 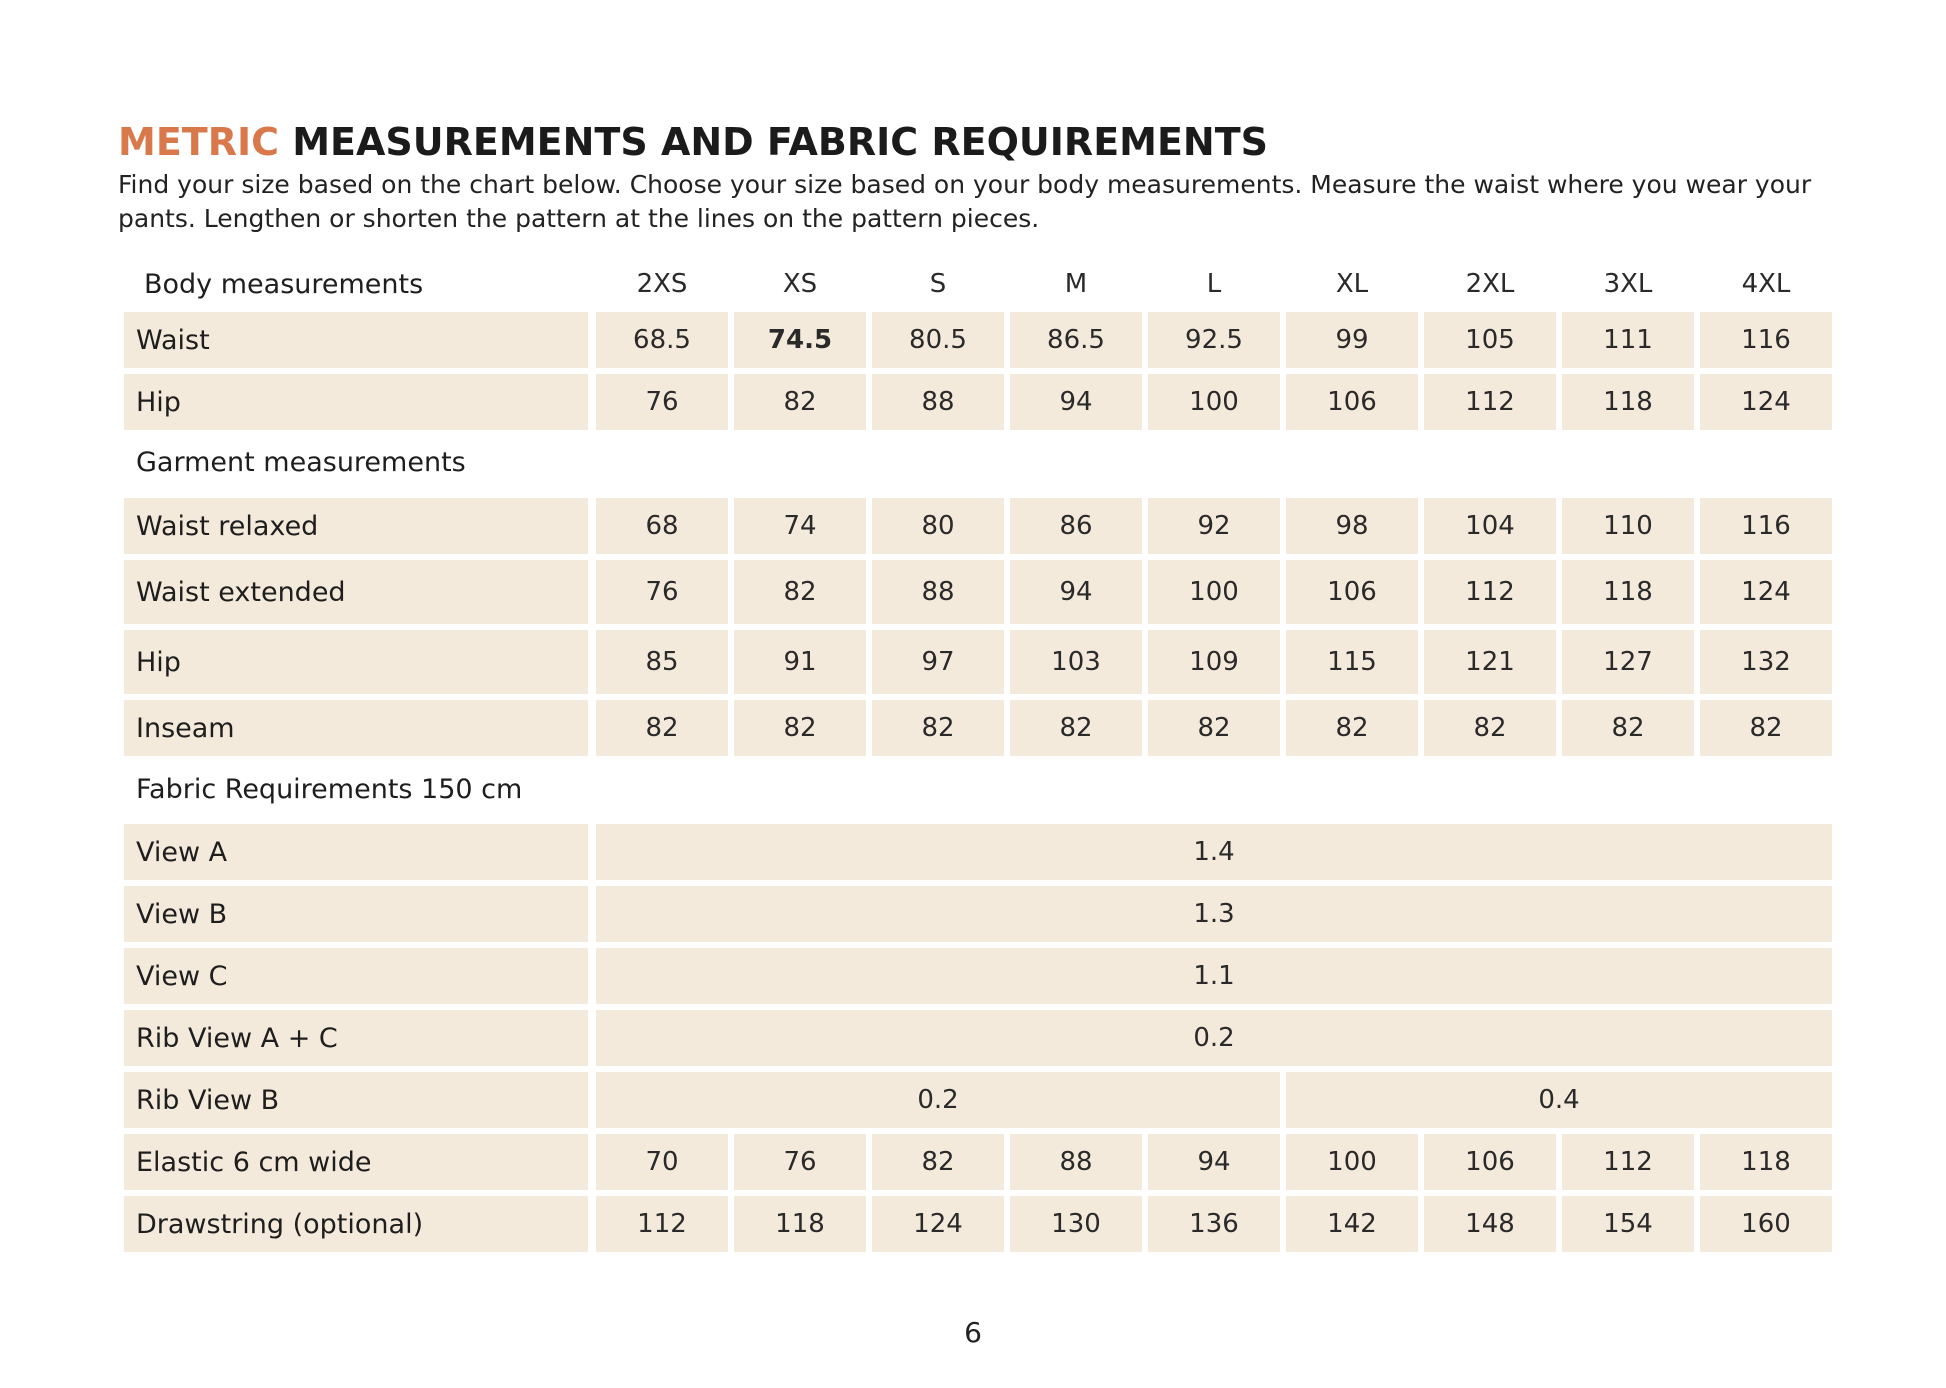 I want to click on table-cell: 154, so click(x=1628, y=1224).